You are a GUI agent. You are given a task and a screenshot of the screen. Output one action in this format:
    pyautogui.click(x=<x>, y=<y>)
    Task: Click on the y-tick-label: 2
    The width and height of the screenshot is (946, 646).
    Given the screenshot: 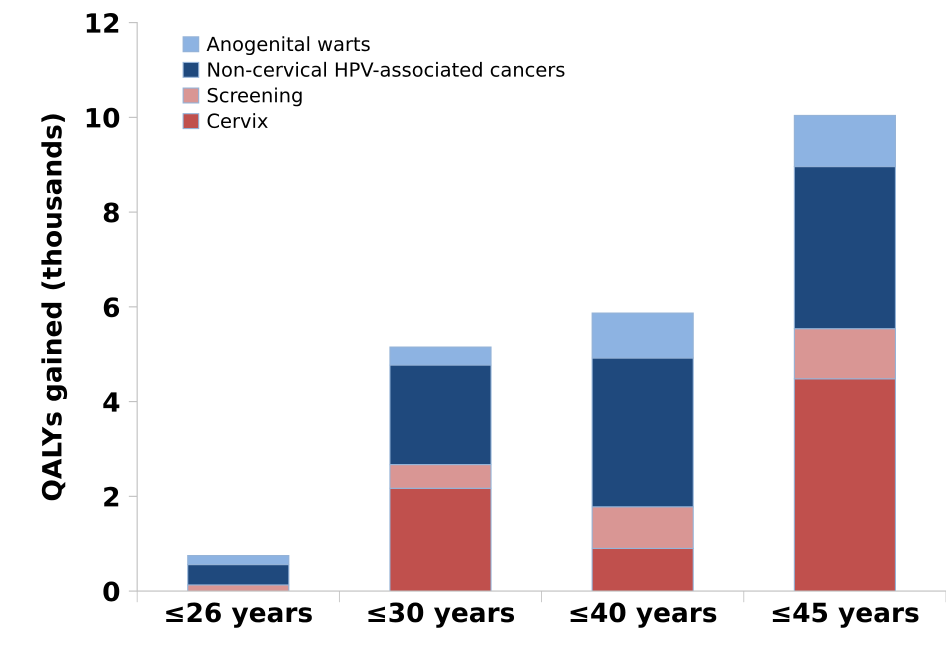 What is the action you would take?
    pyautogui.click(x=111, y=496)
    